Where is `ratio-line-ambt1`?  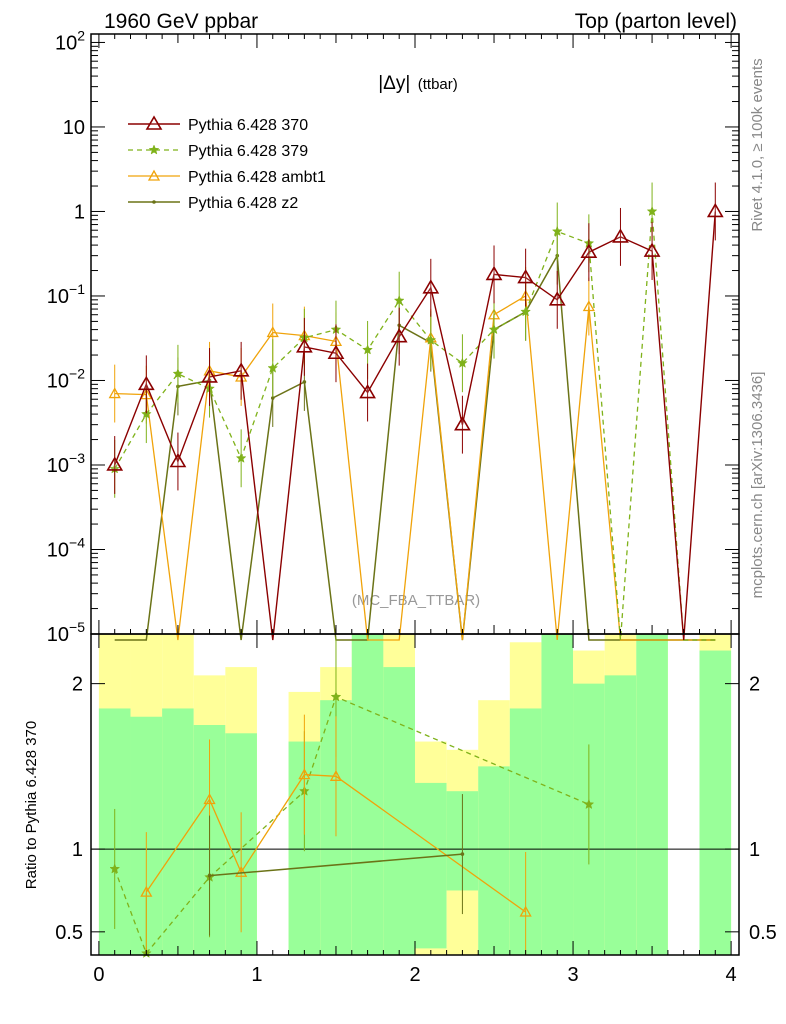
ratio-line-ambt1 is located at coordinates (335, 843).